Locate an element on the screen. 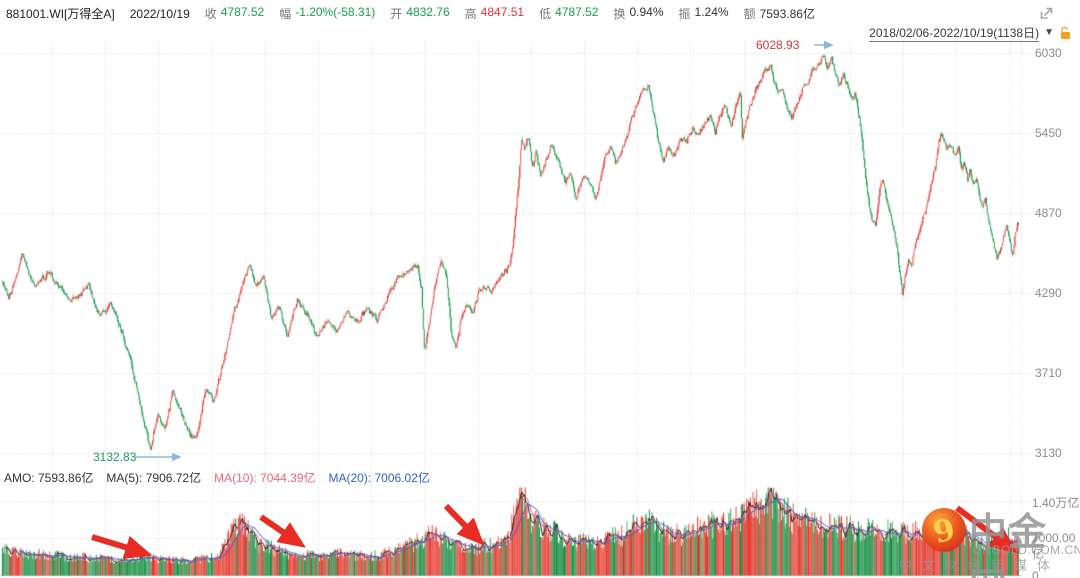 The height and width of the screenshot is (578, 1080). y-axis-label: 3130 is located at coordinates (1048, 453).